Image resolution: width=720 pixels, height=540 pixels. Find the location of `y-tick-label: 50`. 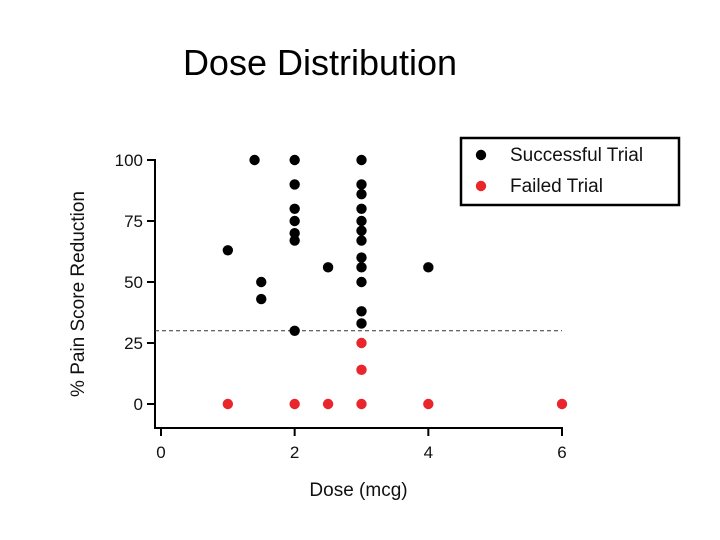

y-tick-label: 50 is located at coordinates (133, 282).